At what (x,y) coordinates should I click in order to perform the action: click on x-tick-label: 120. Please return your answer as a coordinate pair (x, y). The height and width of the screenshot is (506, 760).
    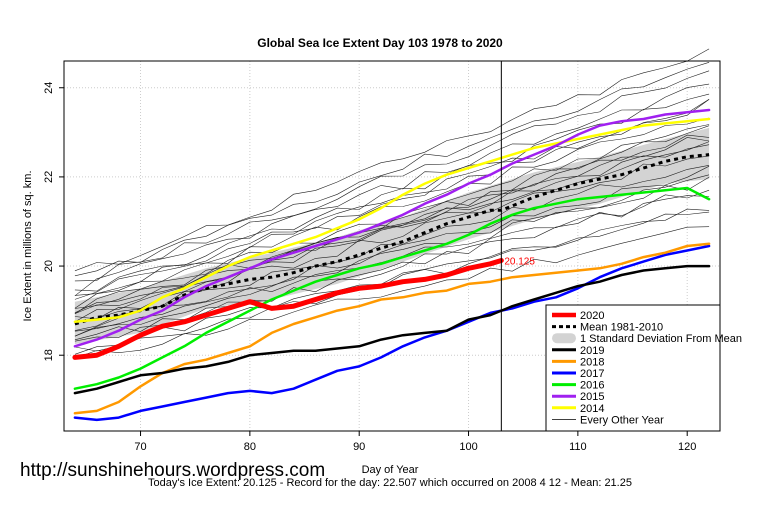
    Looking at the image, I should click on (687, 447).